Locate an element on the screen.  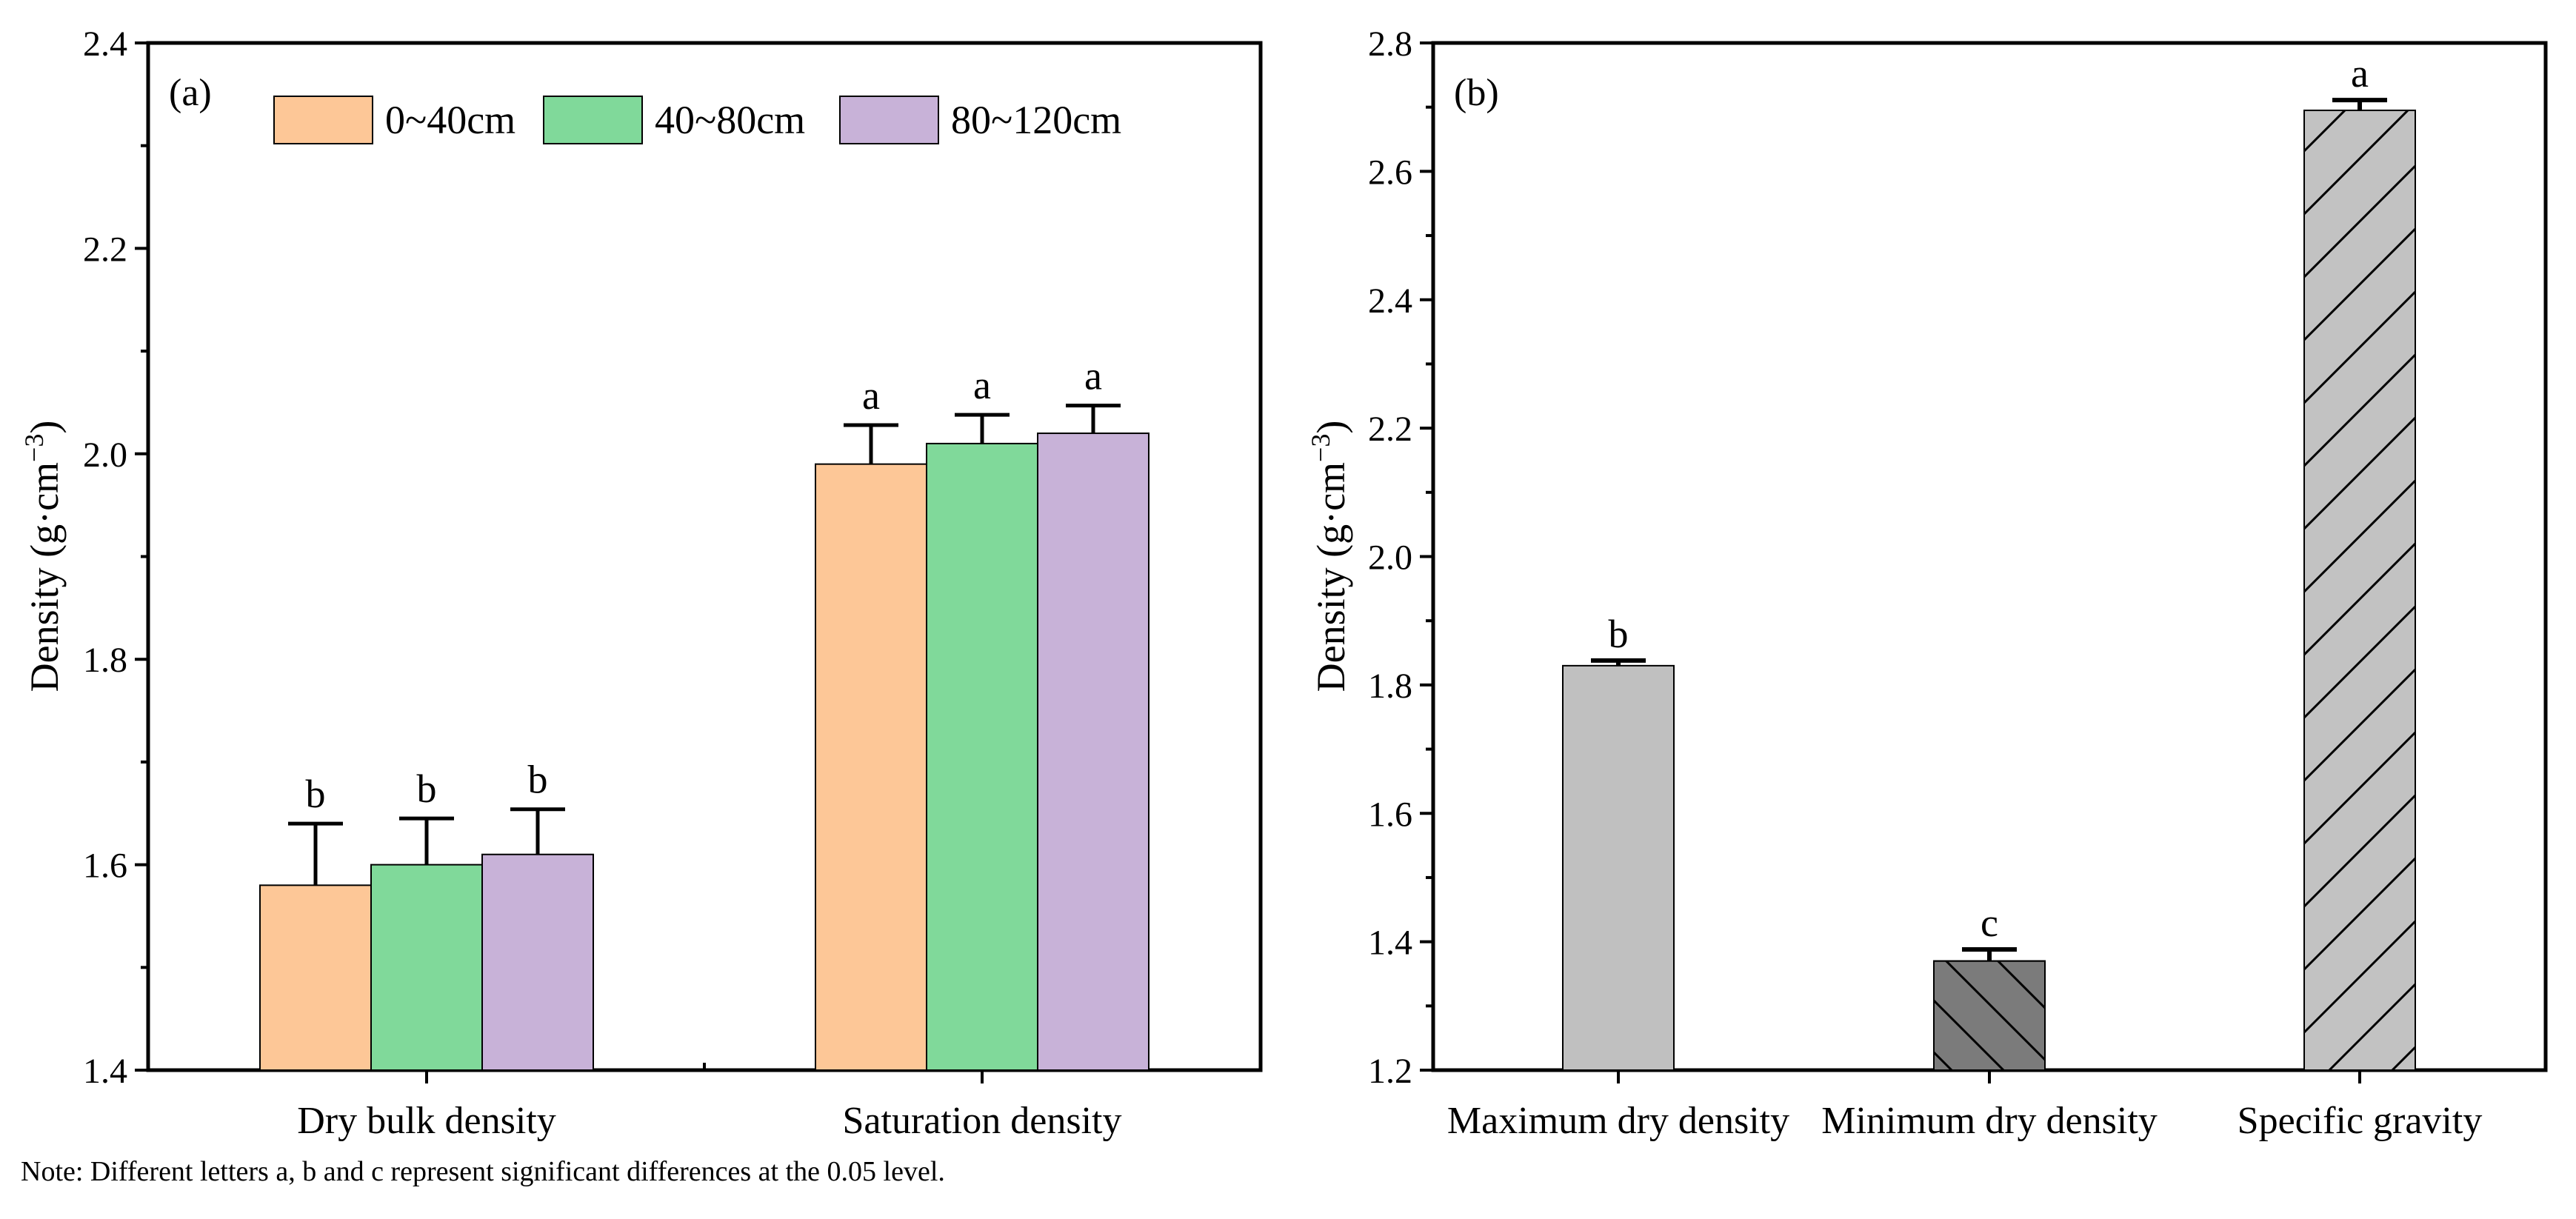
significance-letter: c is located at coordinates (1989, 923).